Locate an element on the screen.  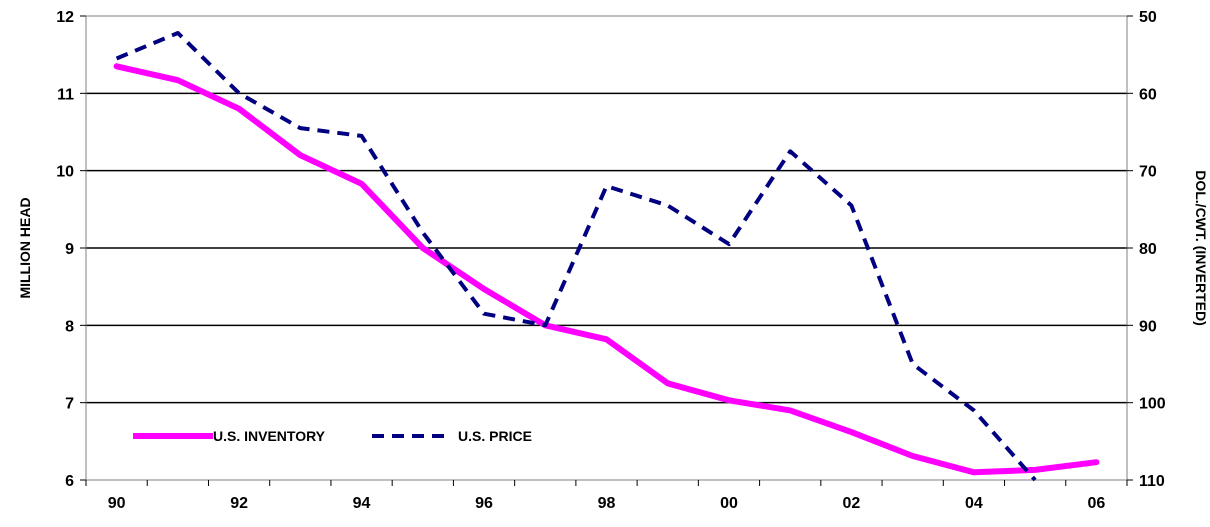
right-tick-label: 50 is located at coordinates (1148, 17).